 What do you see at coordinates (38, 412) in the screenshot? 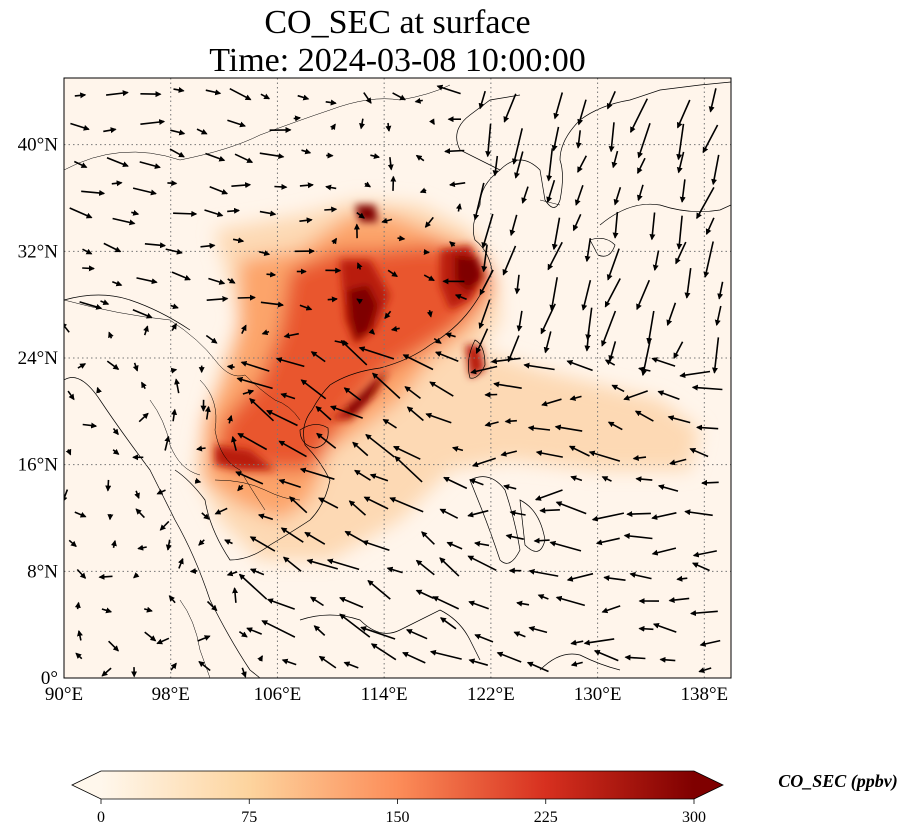
I see `lat-tick-labels: 0° 8°N 16°N 24°N 32°N 40°N` at bounding box center [38, 412].